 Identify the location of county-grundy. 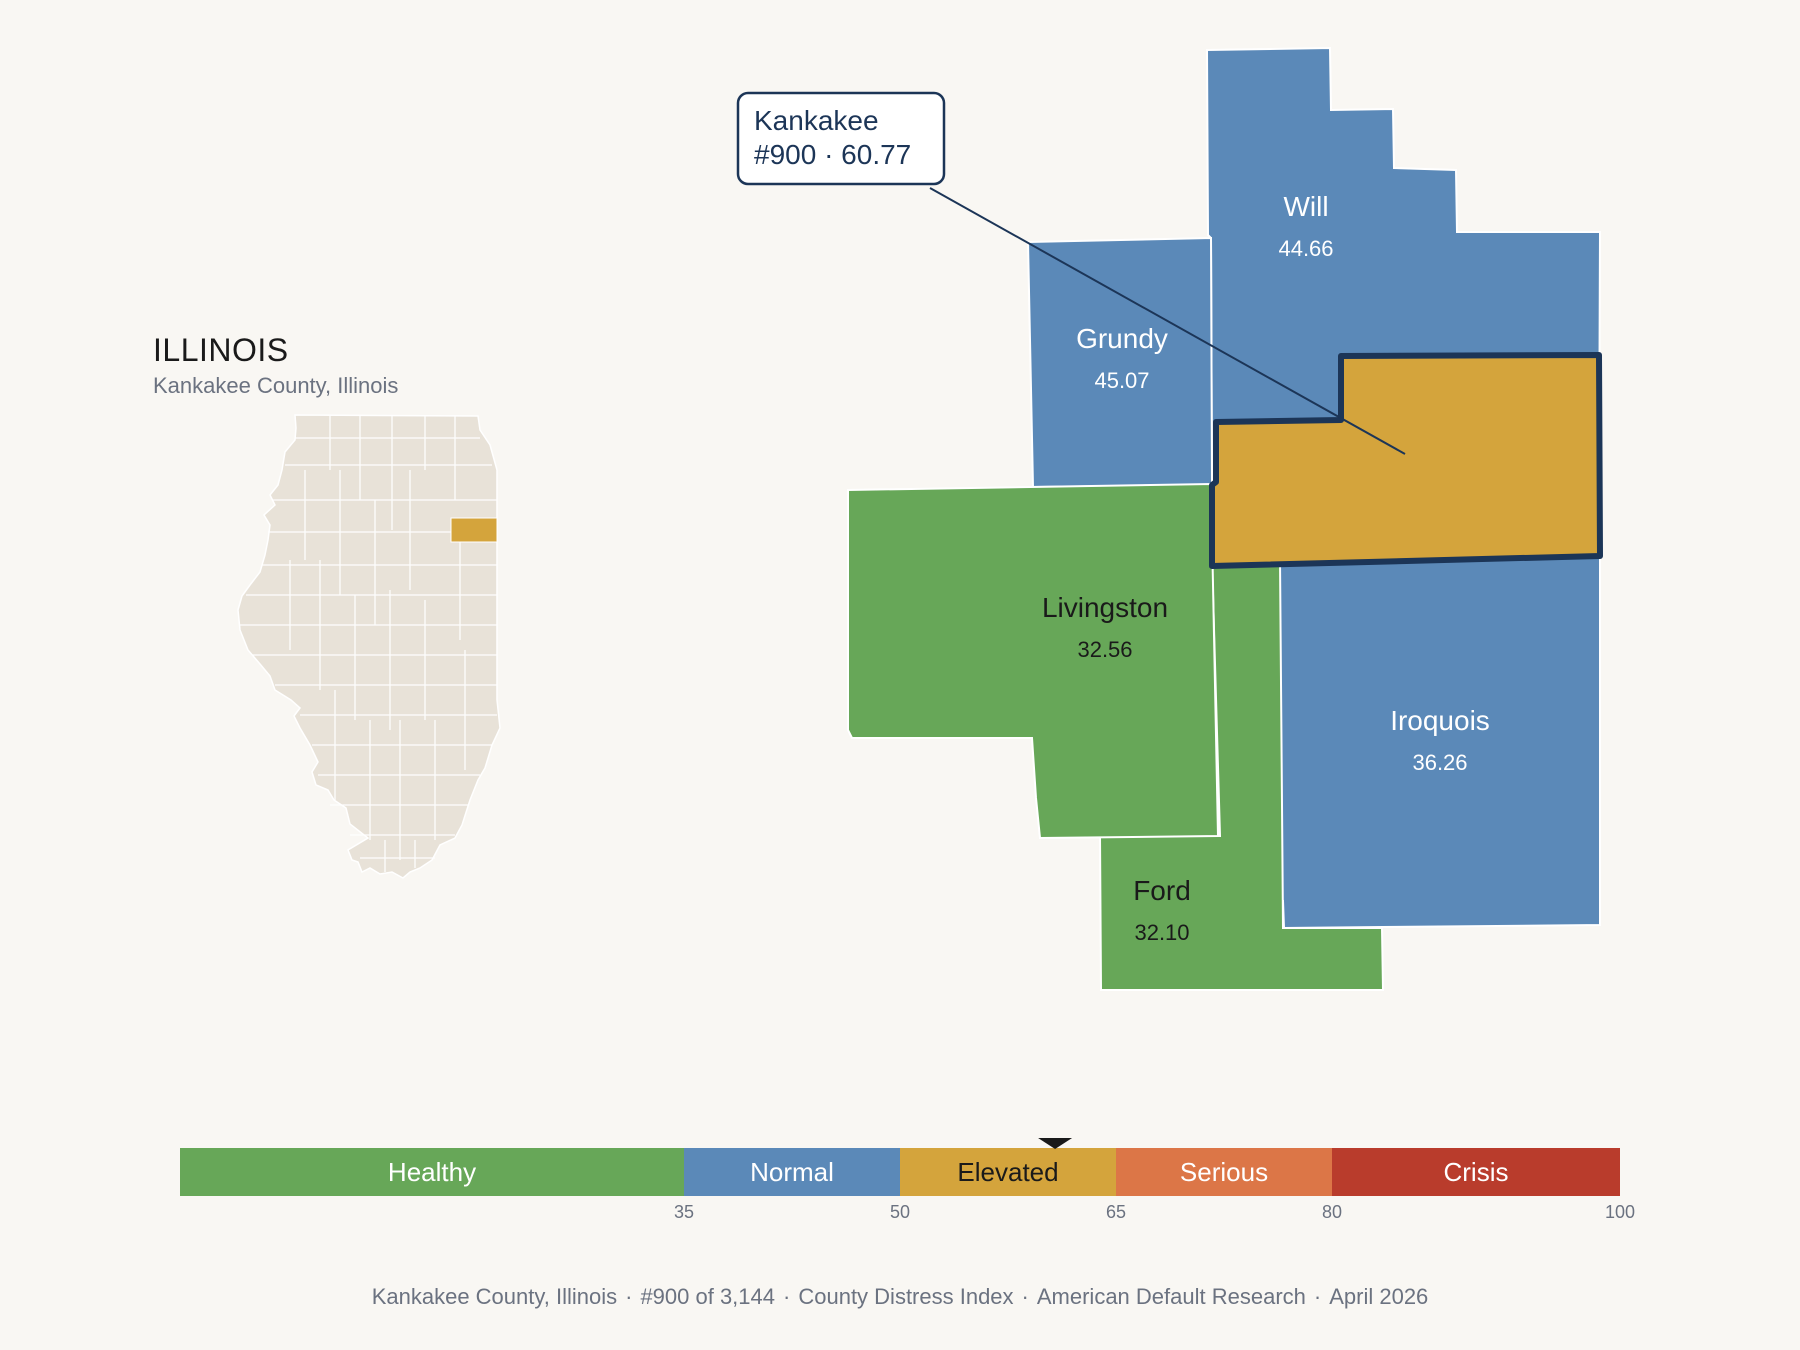
(1120, 362).